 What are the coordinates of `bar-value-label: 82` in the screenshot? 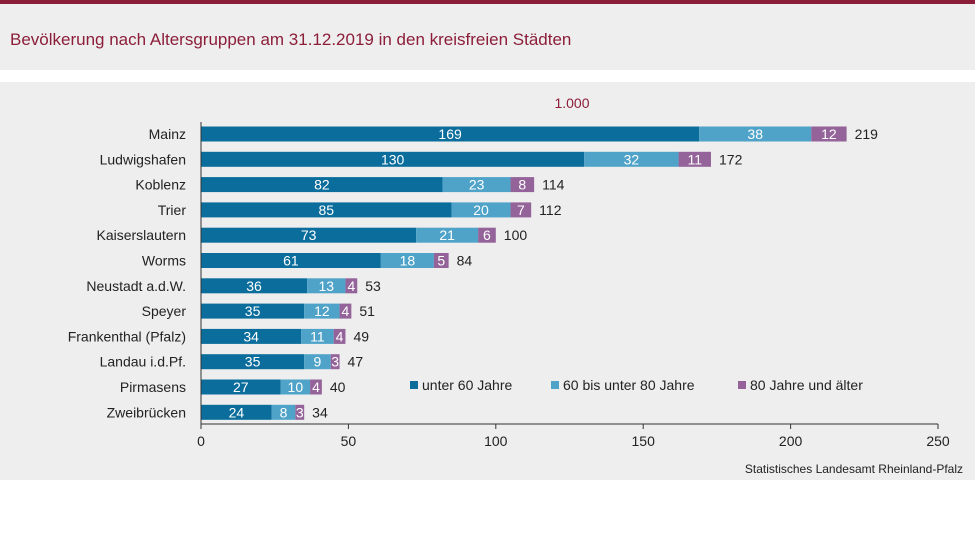 It's located at (322, 185).